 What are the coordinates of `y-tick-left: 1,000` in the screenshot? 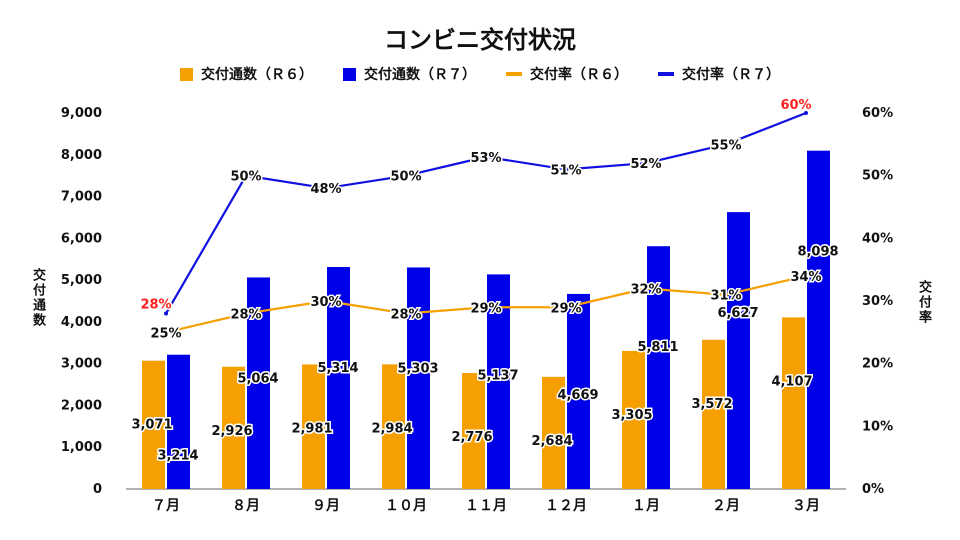 It's located at (81, 447).